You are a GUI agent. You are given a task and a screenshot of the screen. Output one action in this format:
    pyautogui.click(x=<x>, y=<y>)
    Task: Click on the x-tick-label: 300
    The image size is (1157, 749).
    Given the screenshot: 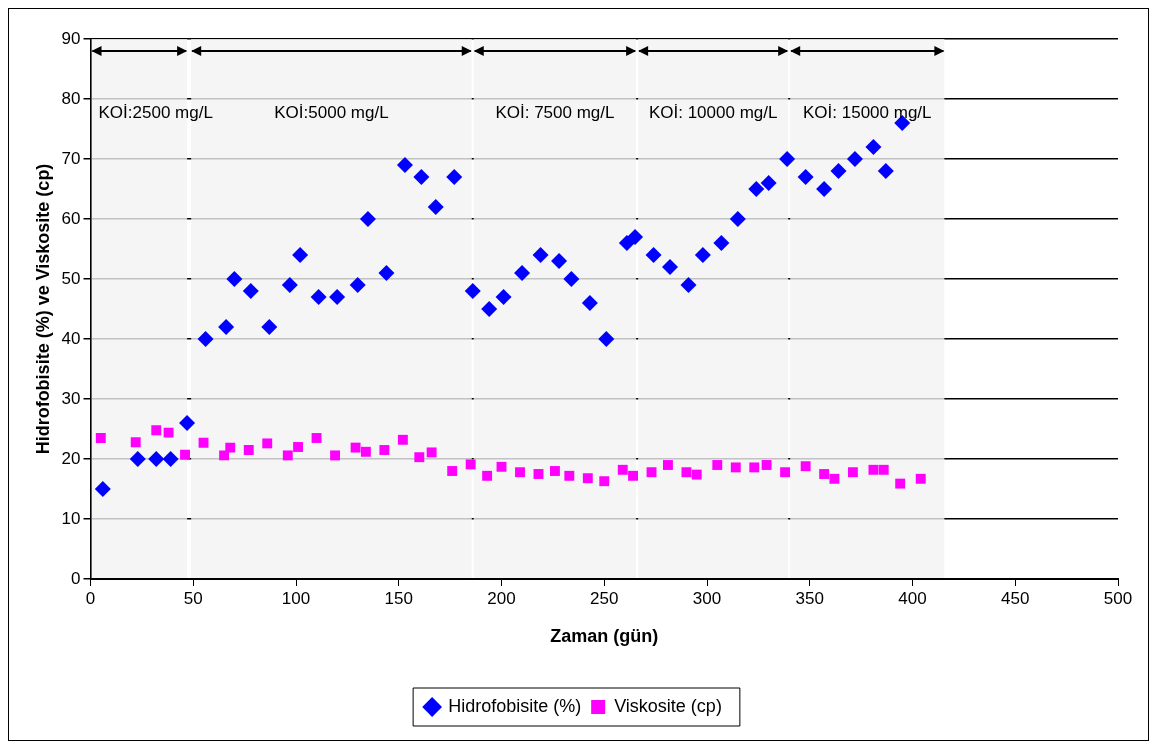 What is the action you would take?
    pyautogui.click(x=707, y=598)
    